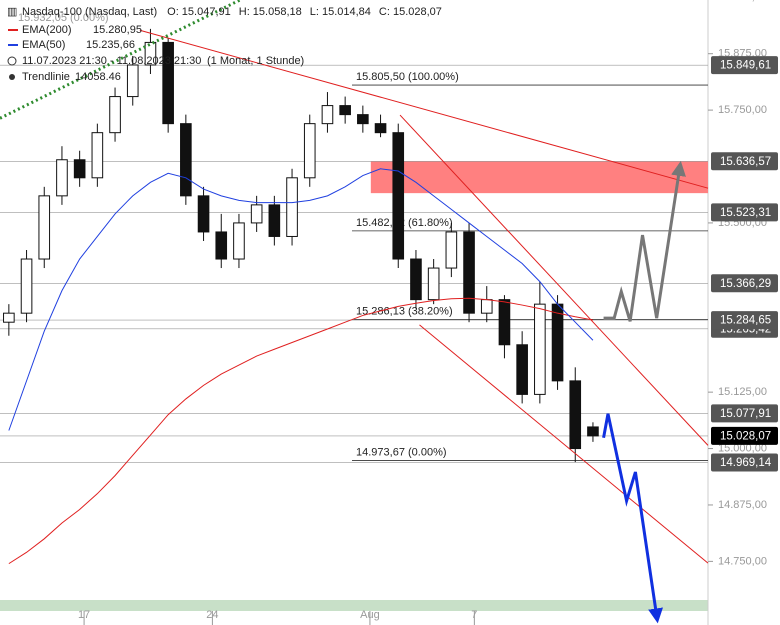 This screenshot has height=625, width=780. What do you see at coordinates (199, 12) in the screenshot?
I see `ohlc-value: O: 15.047,91` at bounding box center [199, 12].